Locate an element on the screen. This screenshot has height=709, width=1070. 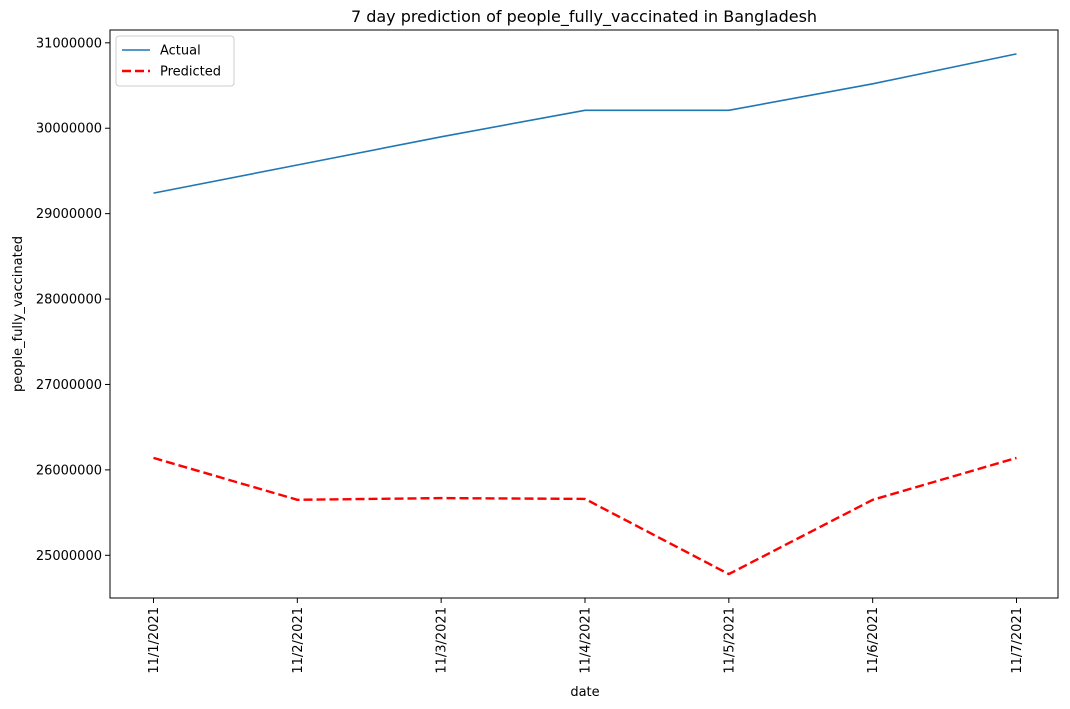
y-tick-label: 30000000 is located at coordinates (69, 129).